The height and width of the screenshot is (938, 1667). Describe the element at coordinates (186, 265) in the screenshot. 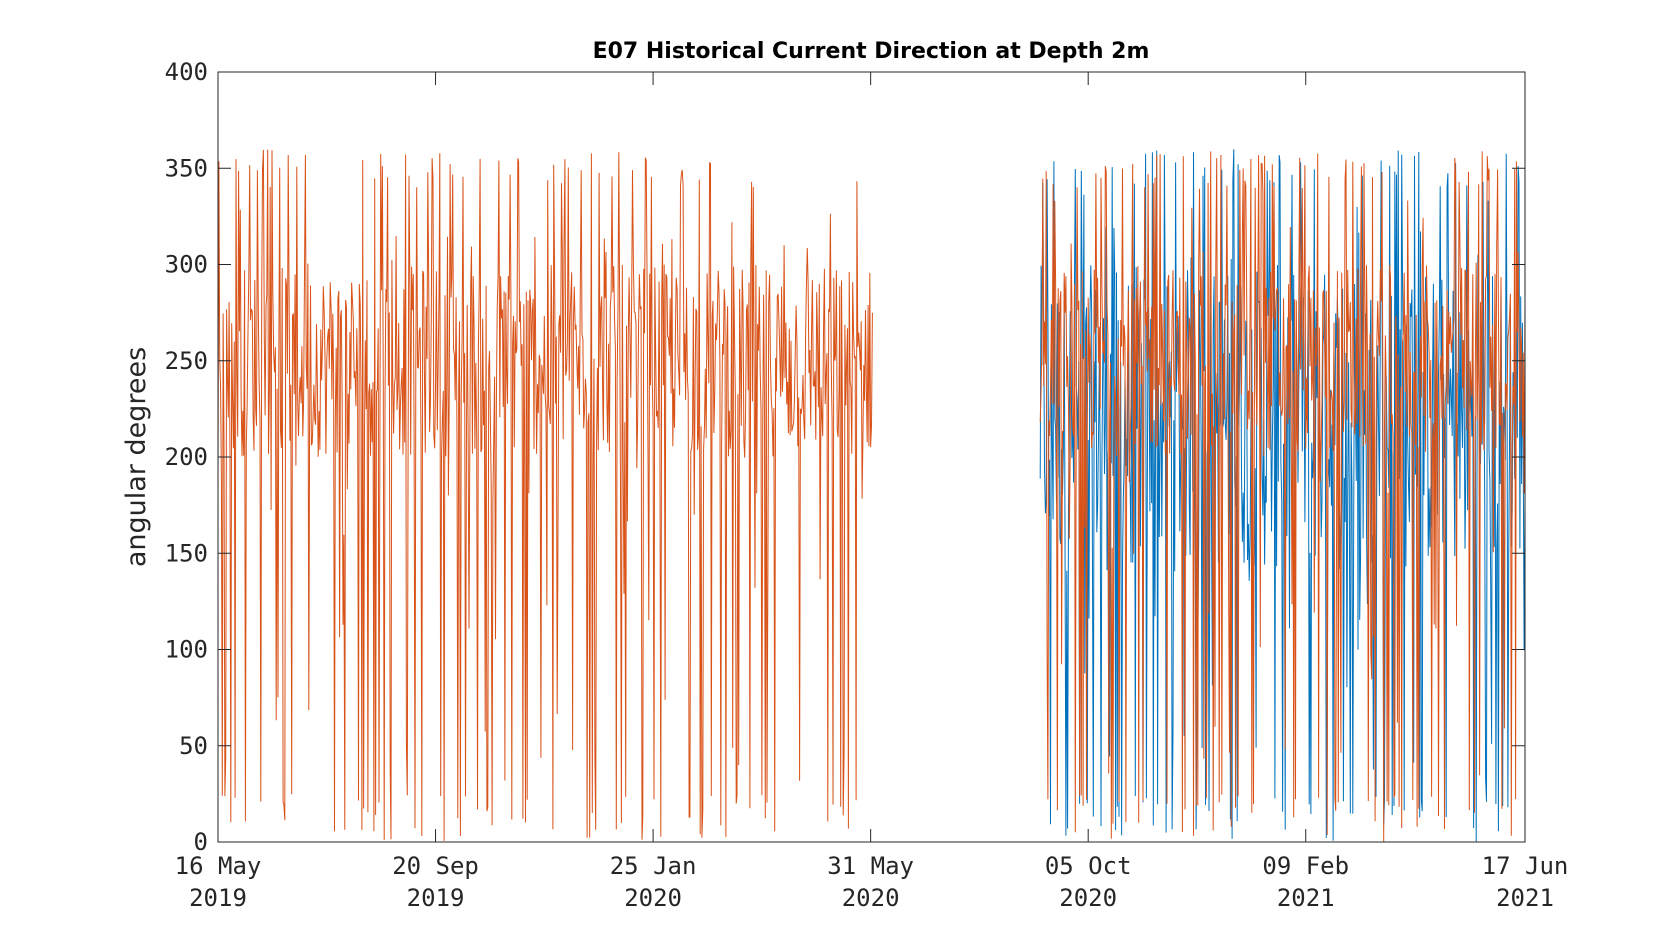

I see `y-tick-label: 300` at that location.